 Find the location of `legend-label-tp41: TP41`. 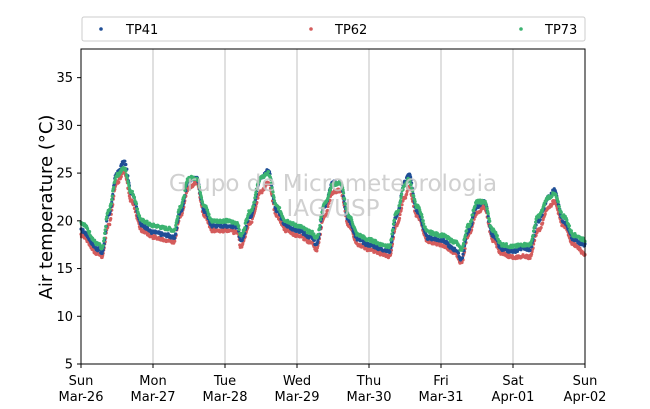

legend-label-tp41: TP41 is located at coordinates (141, 30).